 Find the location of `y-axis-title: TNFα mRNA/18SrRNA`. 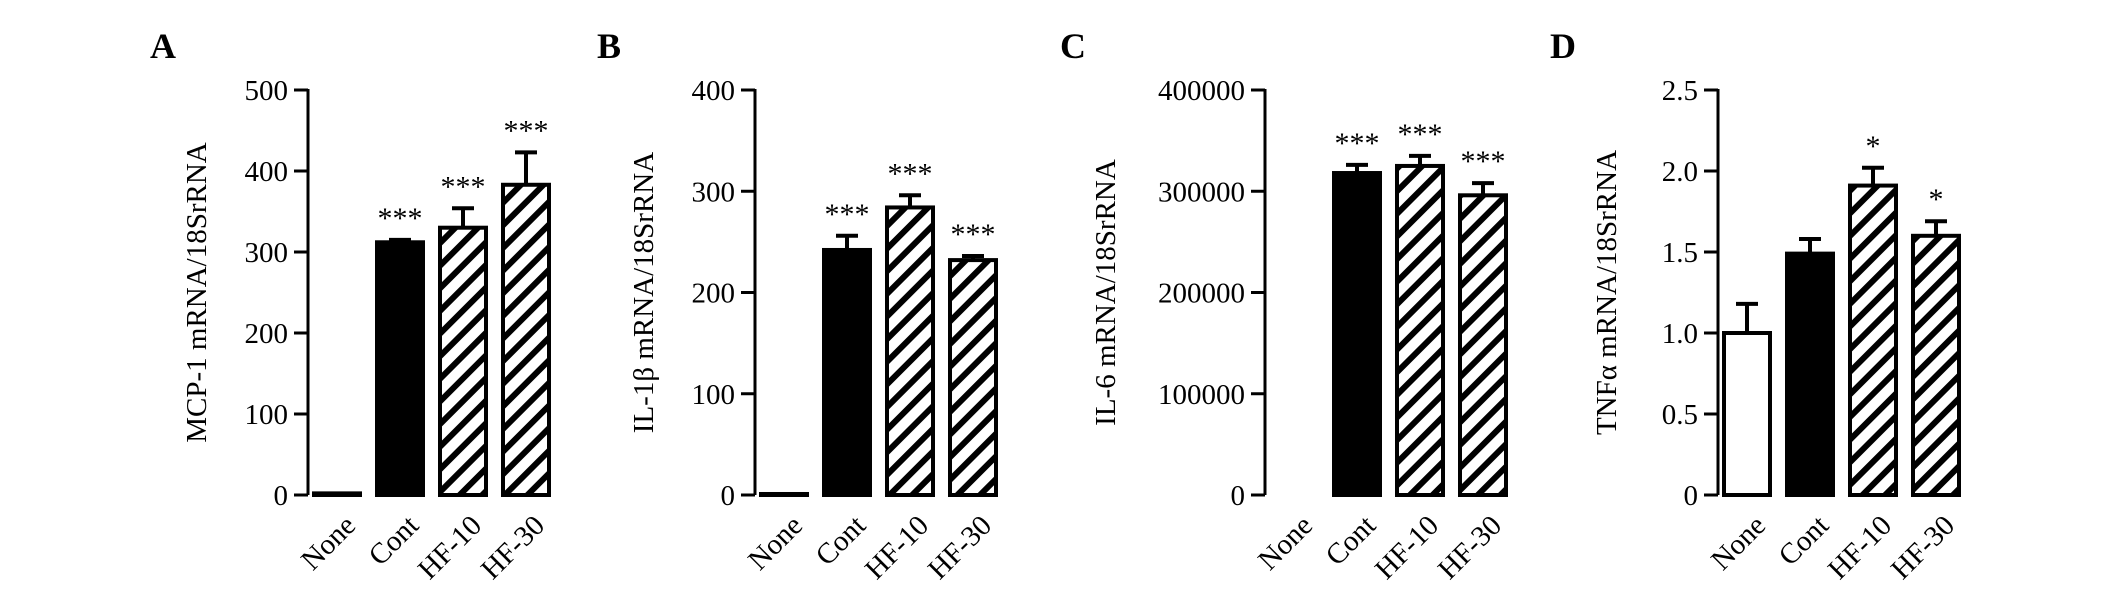

y-axis-title: TNFα mRNA/18SrRNA is located at coordinates (1607, 292).